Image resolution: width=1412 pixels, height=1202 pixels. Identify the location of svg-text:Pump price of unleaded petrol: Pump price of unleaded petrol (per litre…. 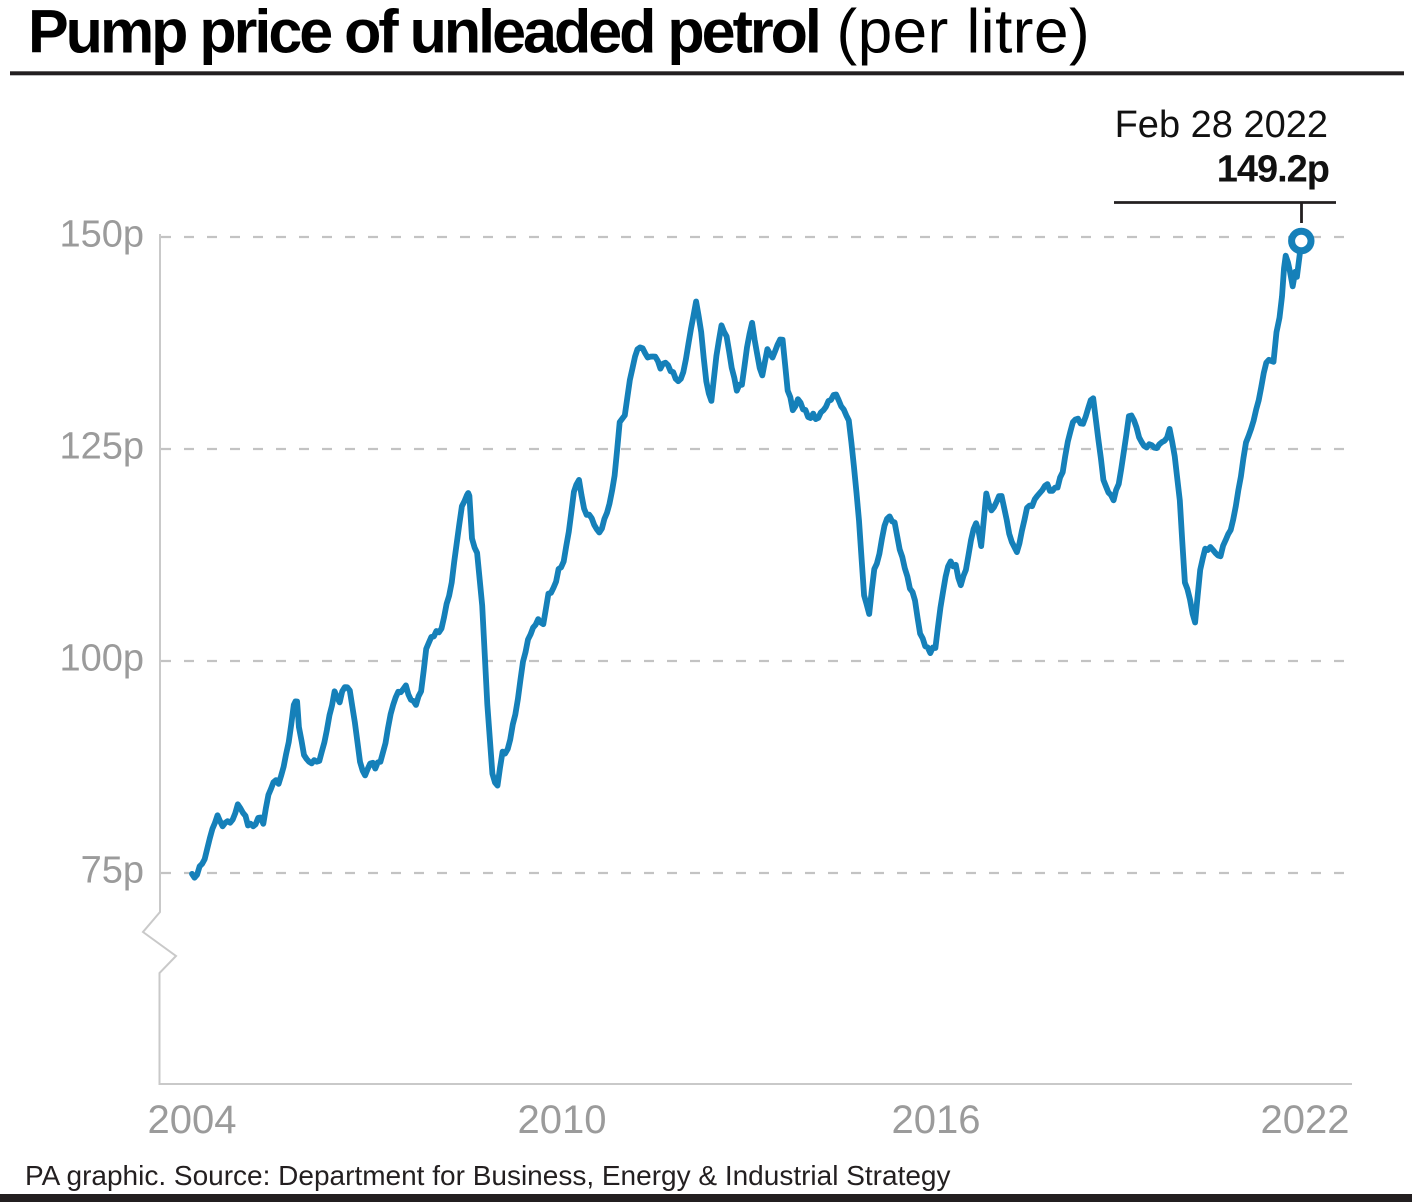
(559, 33).